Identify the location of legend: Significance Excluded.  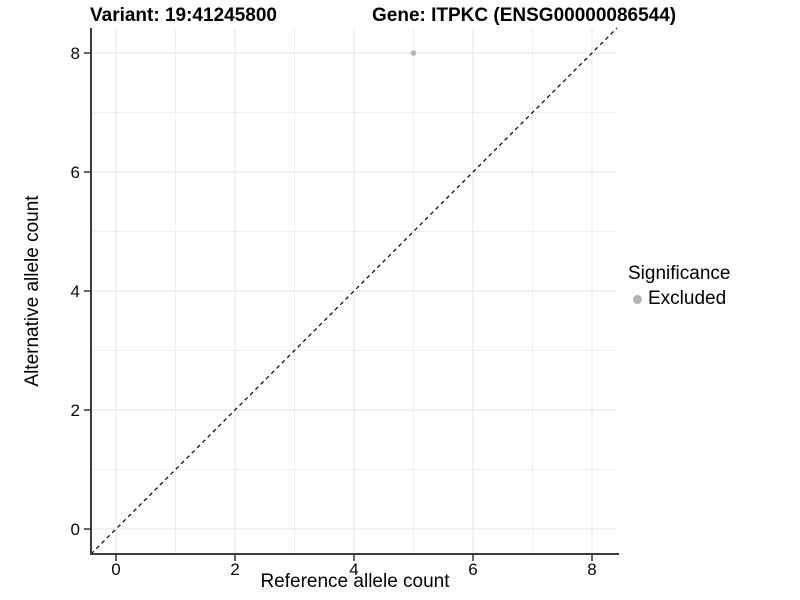
(679, 286).